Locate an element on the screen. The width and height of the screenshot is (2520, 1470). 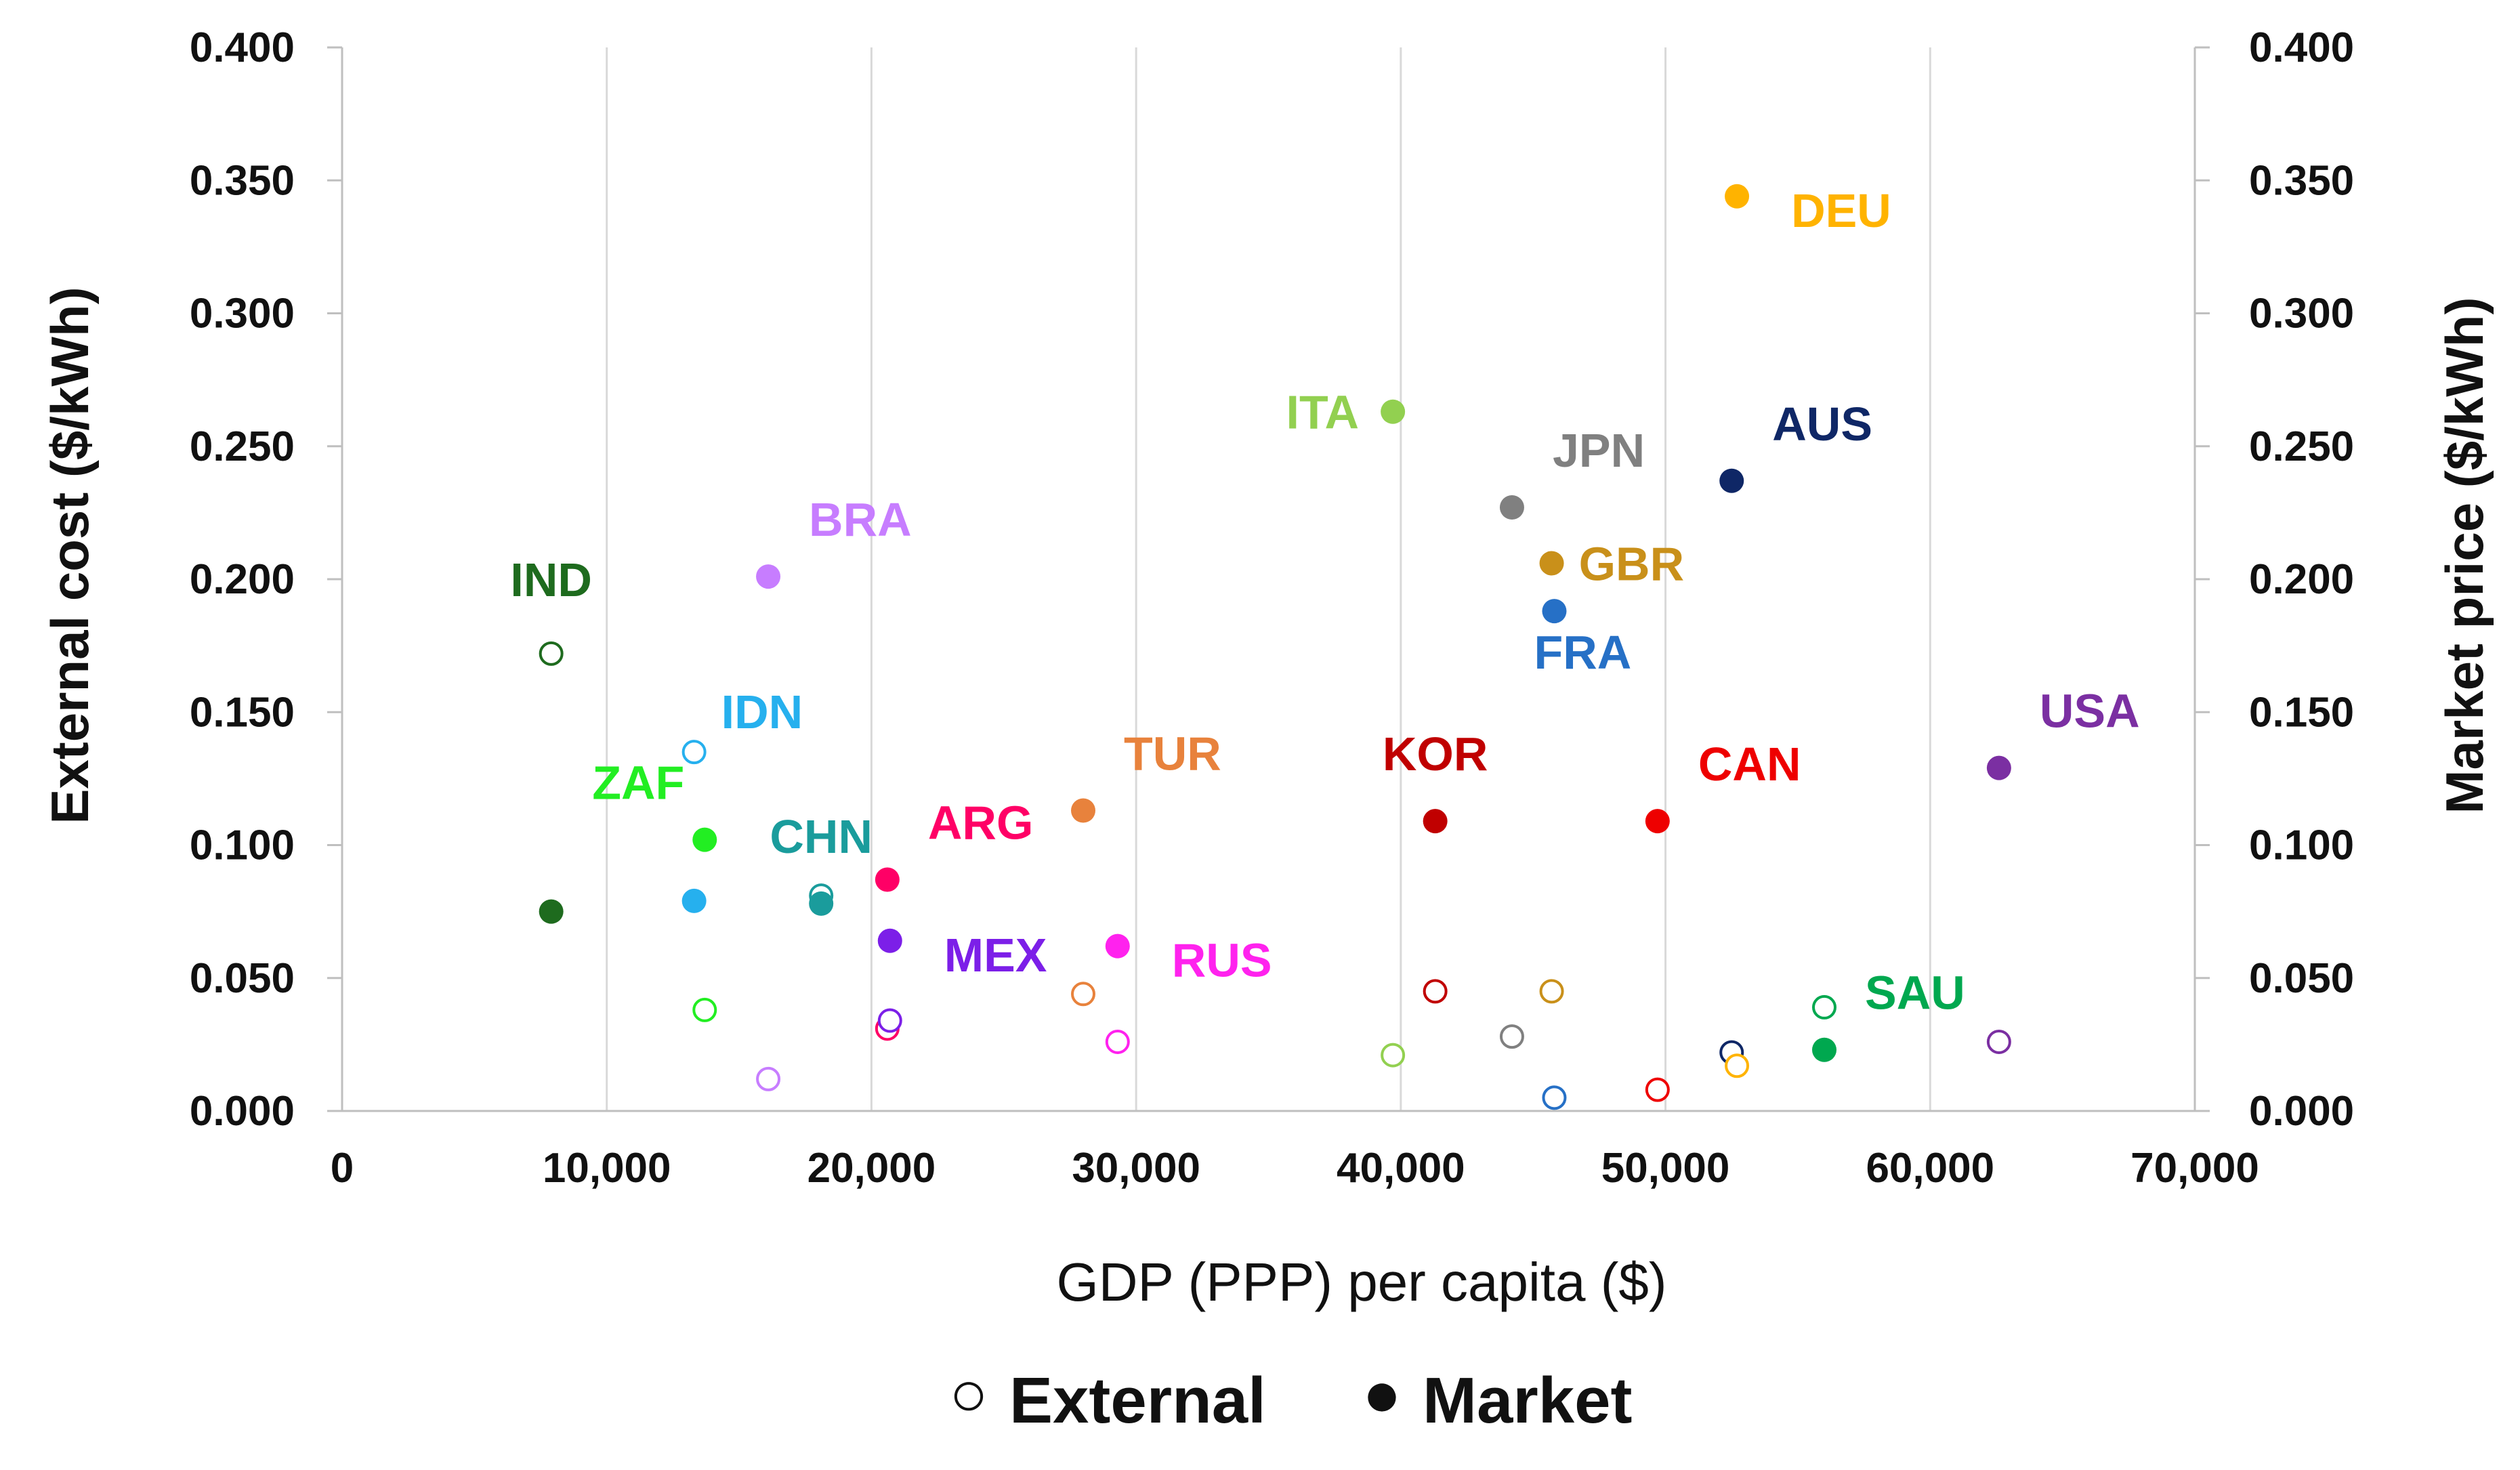
point-market-kor is located at coordinates (1436, 821).